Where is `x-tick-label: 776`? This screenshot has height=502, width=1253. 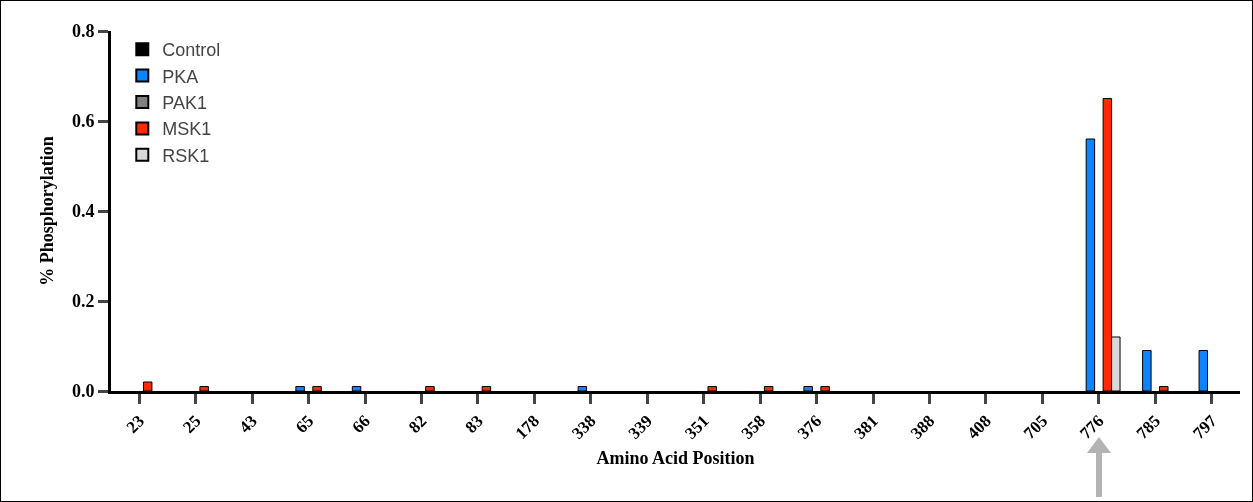 x-tick-label: 776 is located at coordinates (1092, 427).